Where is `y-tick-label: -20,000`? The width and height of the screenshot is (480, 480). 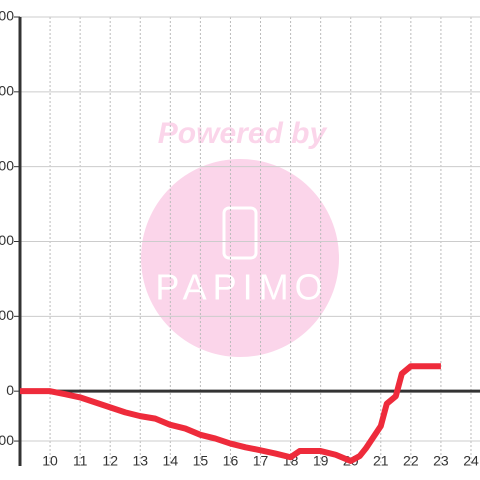 y-tick-label: -20,000 is located at coordinates (7, 440).